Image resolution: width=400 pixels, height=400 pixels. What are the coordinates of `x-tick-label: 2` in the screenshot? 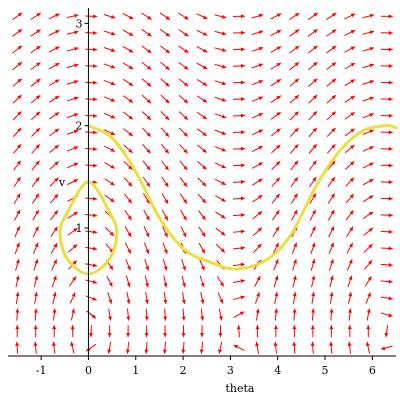 It's located at (183, 370).